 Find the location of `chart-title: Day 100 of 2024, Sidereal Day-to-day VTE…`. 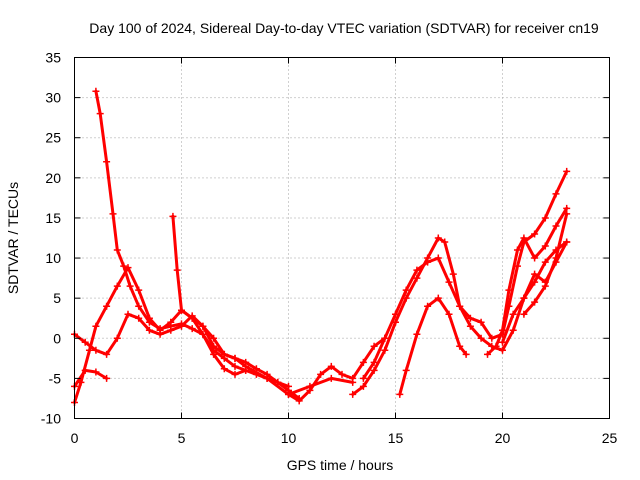

chart-title: Day 100 of 2024, Sidereal Day-to-day VTE… is located at coordinates (344, 28).